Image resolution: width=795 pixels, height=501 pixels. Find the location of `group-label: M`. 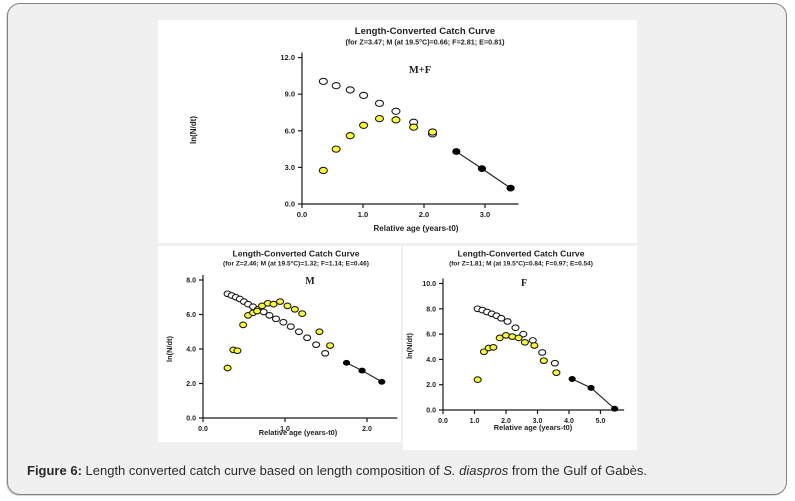

group-label: M is located at coordinates (310, 281).